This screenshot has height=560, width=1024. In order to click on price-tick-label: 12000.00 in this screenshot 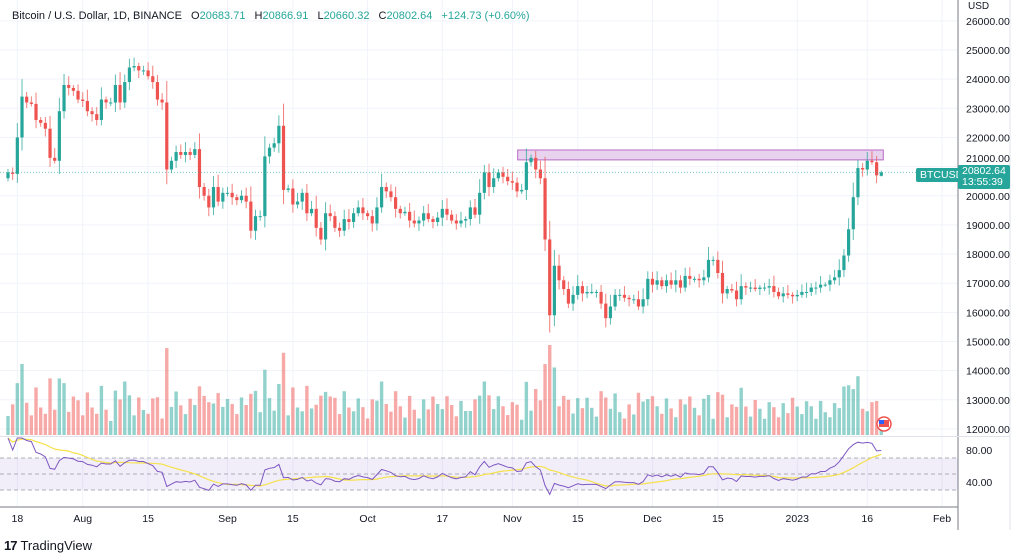, I will do `click(988, 430)`.